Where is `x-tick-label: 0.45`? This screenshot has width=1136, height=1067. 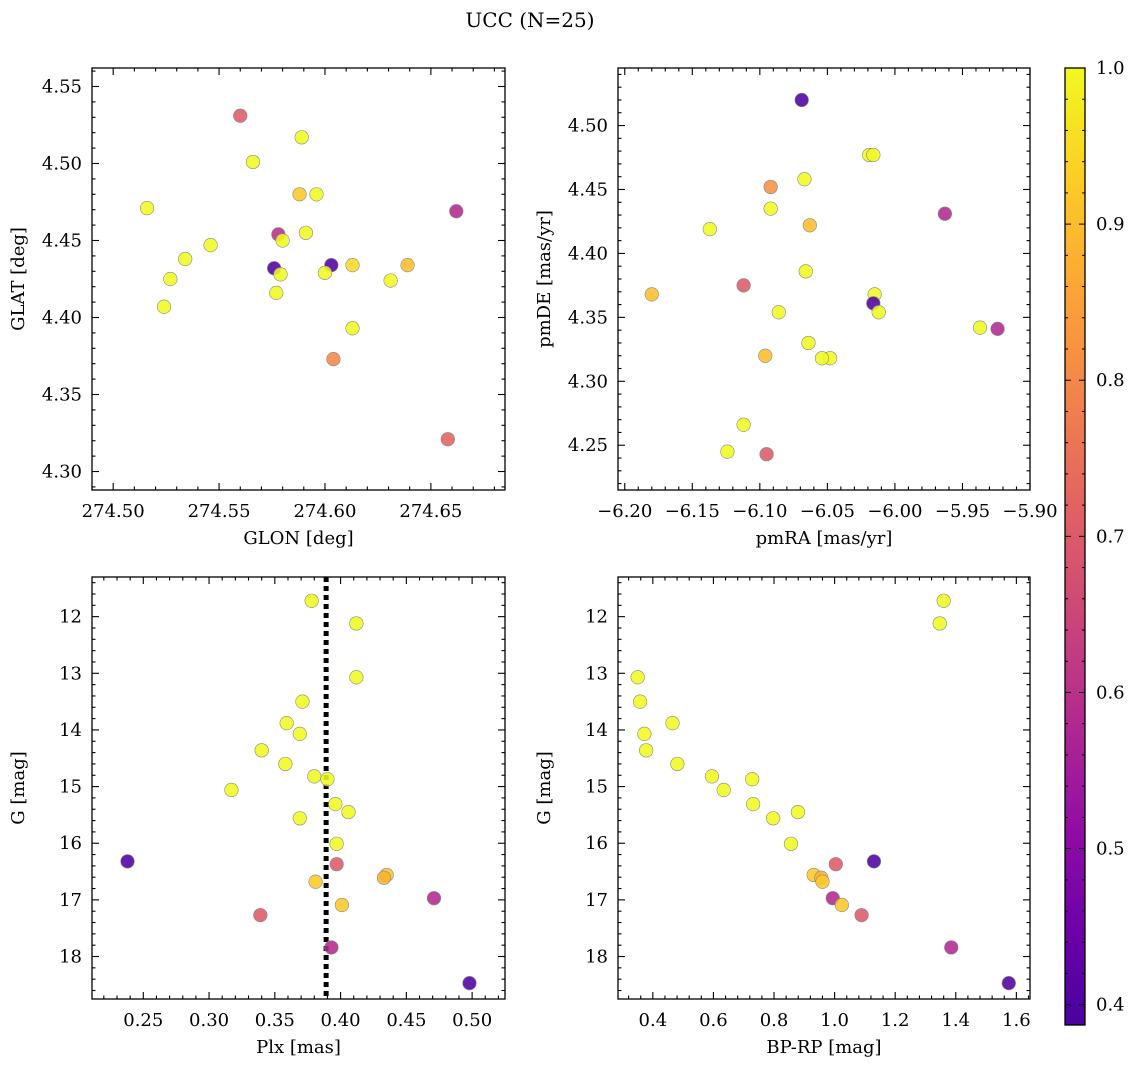
x-tick-label: 0.45 is located at coordinates (406, 1020).